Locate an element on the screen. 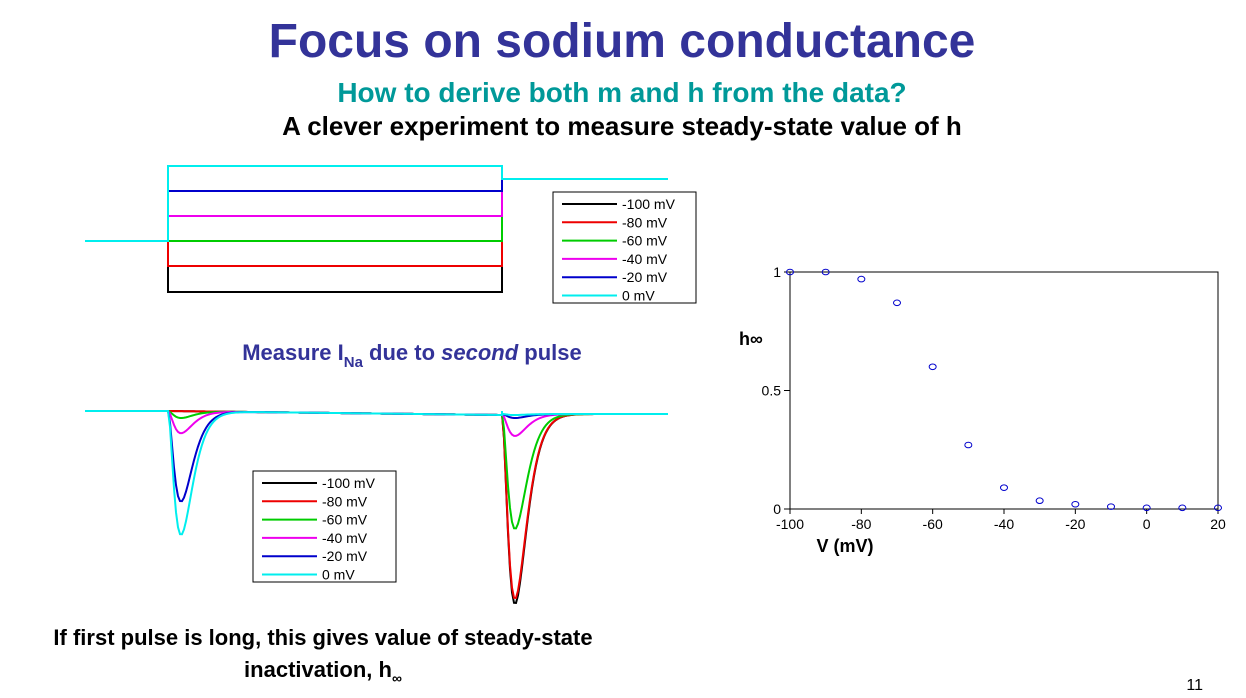  title: Focus on sodium conductance is located at coordinates (622, 41).